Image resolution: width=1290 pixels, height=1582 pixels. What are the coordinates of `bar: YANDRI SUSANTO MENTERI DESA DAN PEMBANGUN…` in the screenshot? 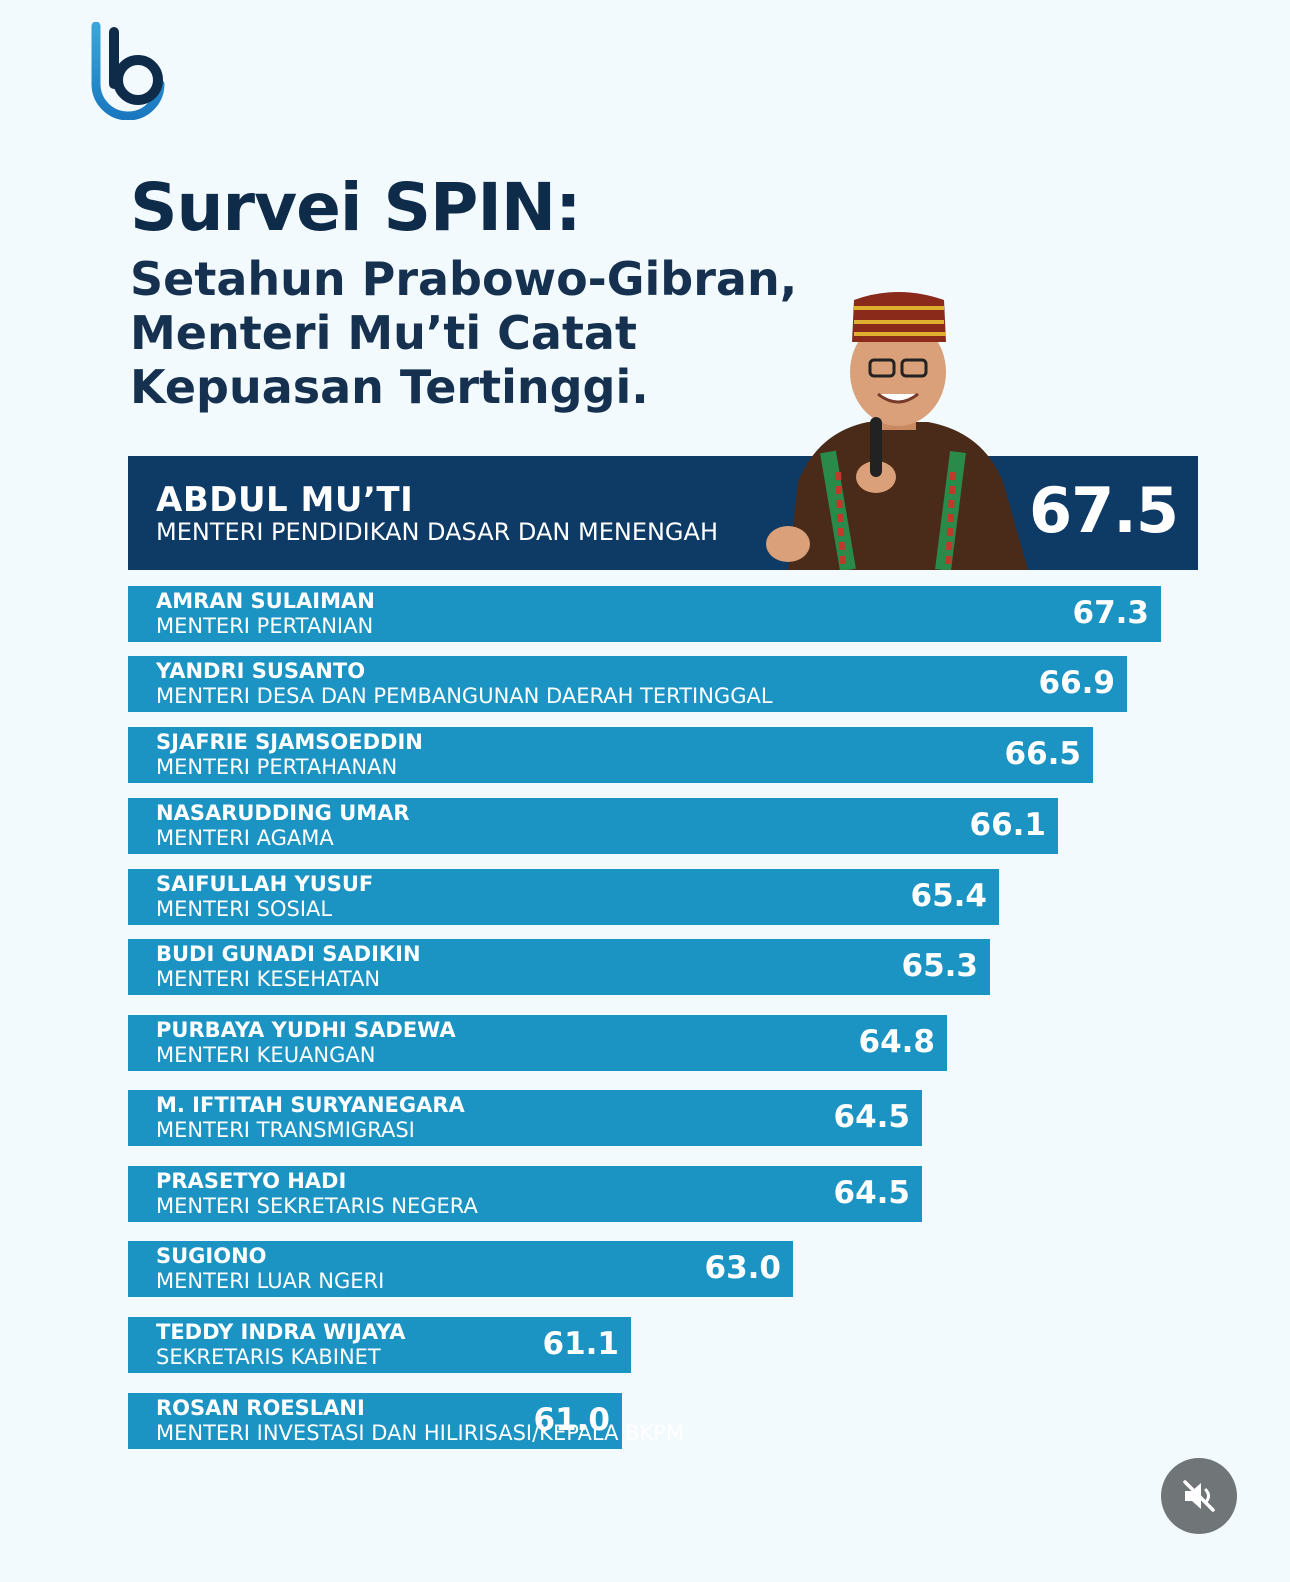 It's located at (627, 684).